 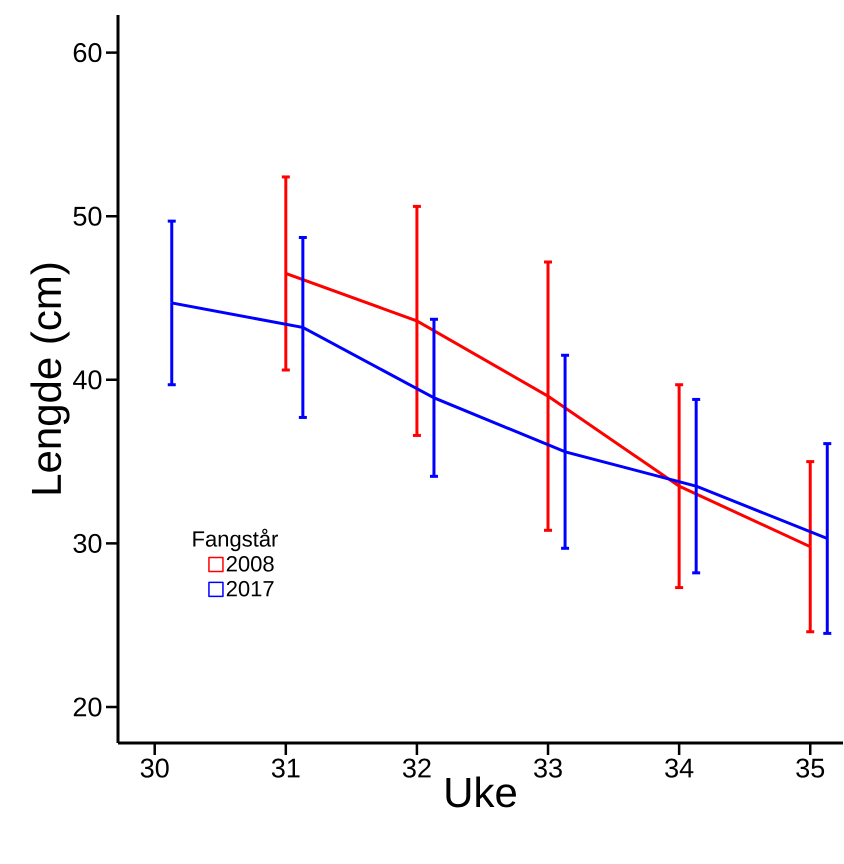 I want to click on y-tick-label: 20, so click(x=88, y=707).